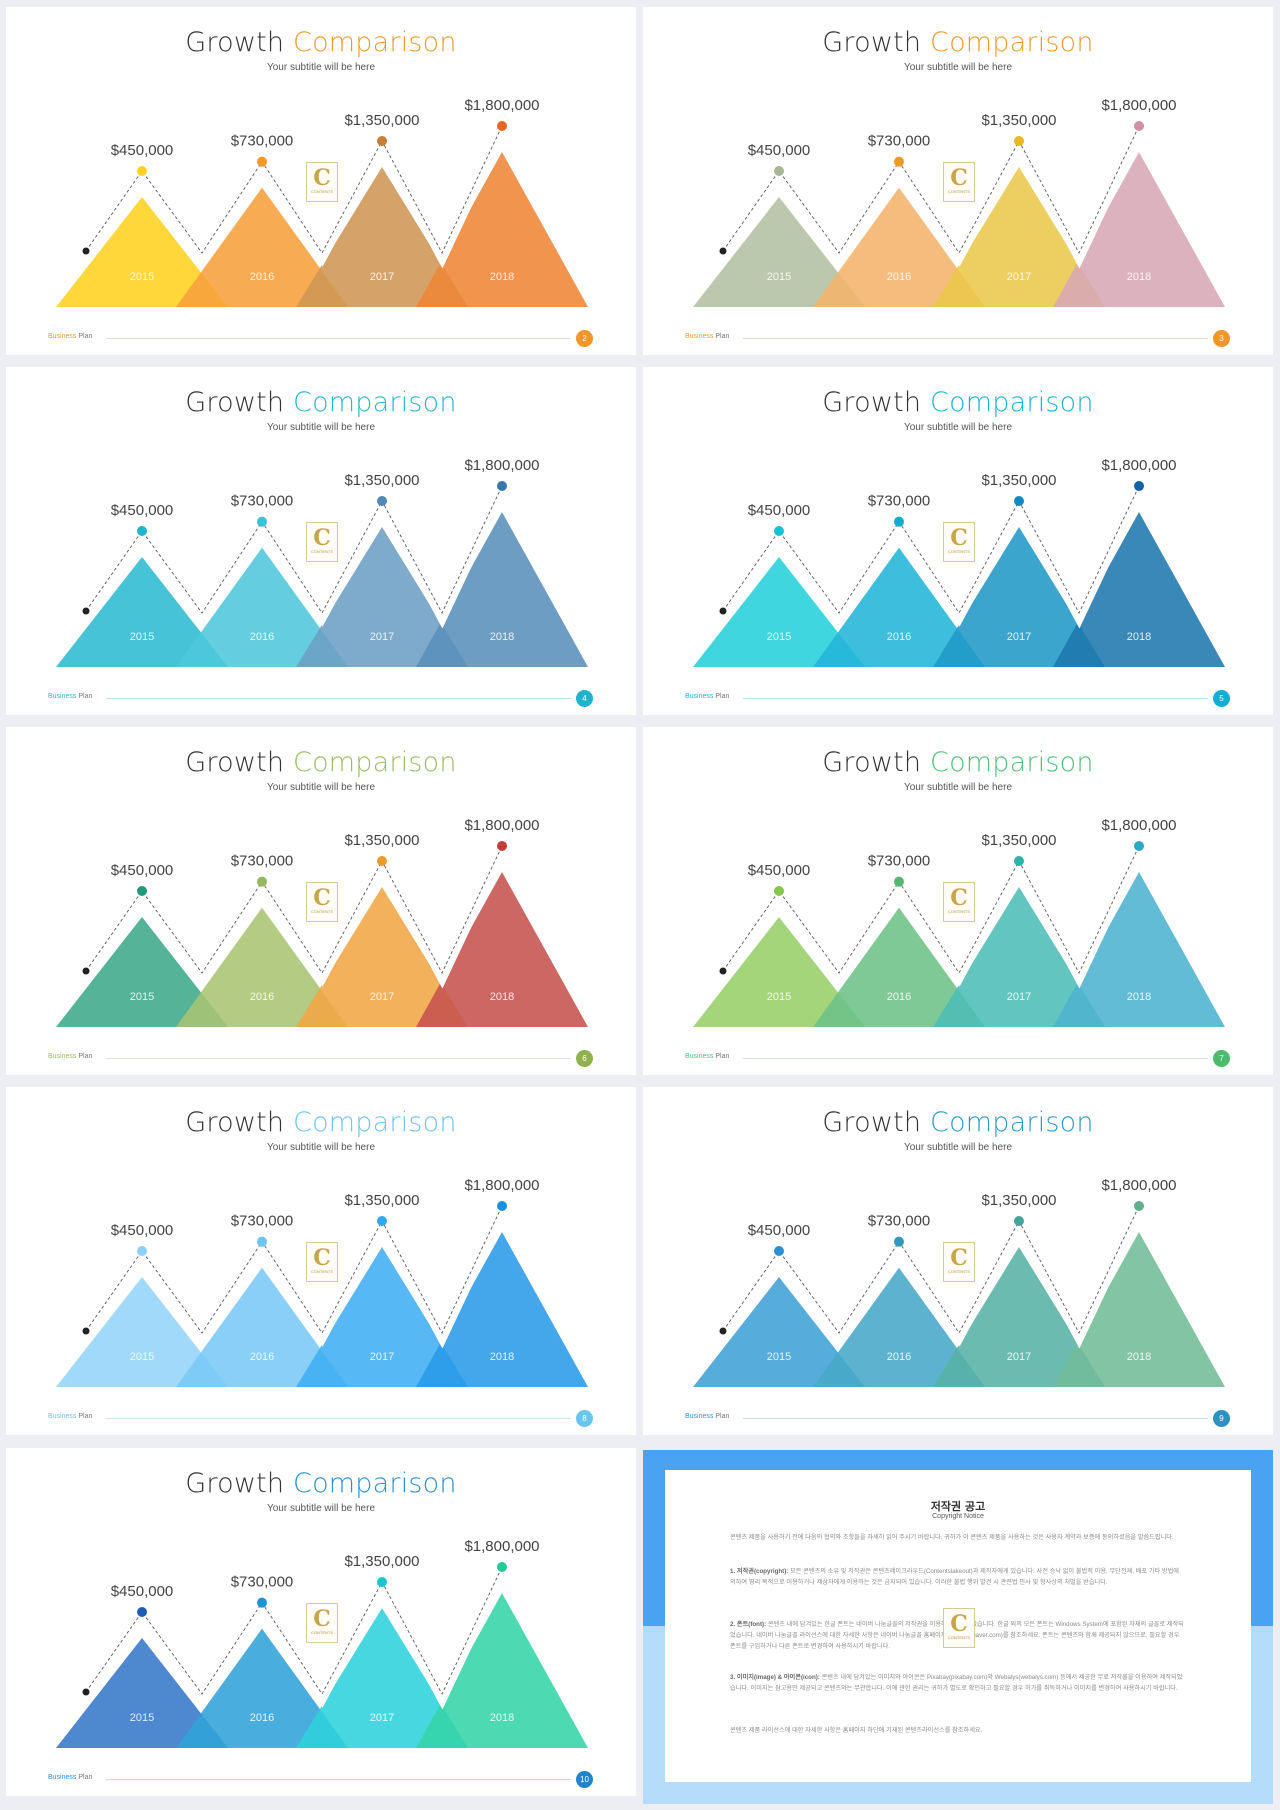  Describe the element at coordinates (959, 902) in the screenshot. I see `contents-logo: C CONTENTS` at that location.